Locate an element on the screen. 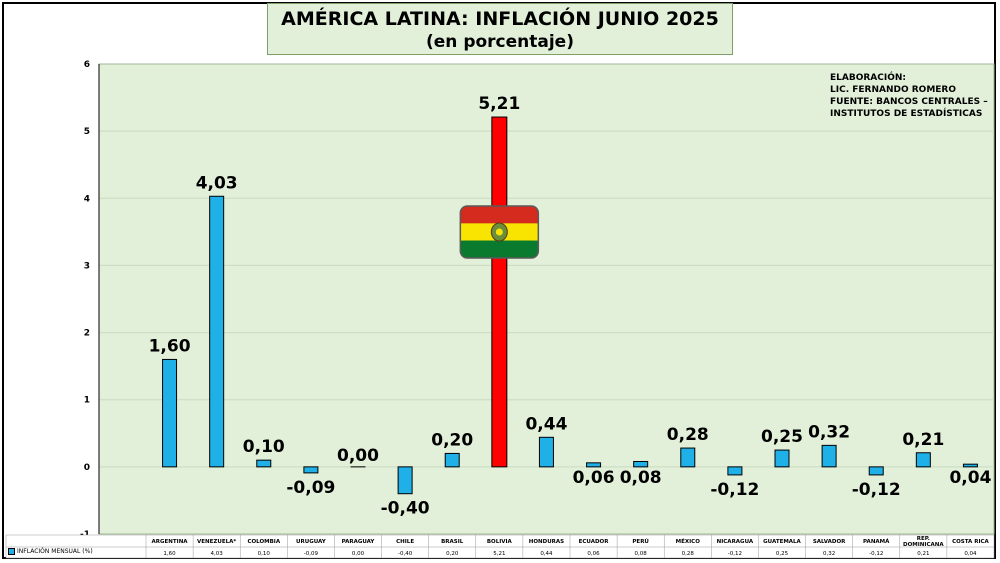  data-label: 0,25 is located at coordinates (782, 437).